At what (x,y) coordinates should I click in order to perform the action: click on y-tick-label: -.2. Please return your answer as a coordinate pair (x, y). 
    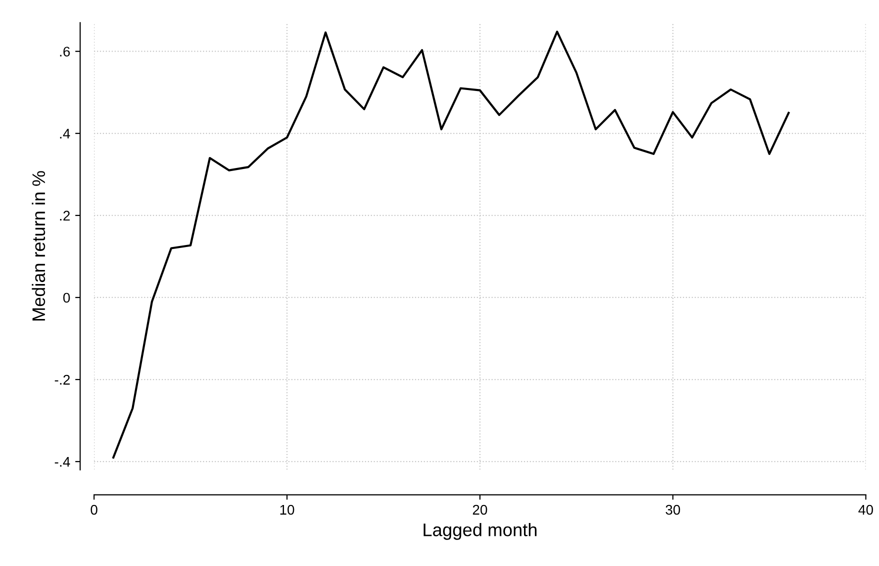
    Looking at the image, I should click on (62, 379).